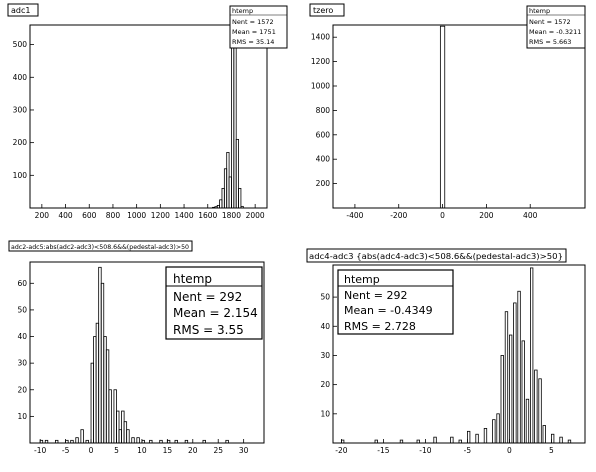 Image resolution: width=596 pixels, height=472 pixels. I want to click on stats-mean: Mean = -0.4349, so click(388, 310).